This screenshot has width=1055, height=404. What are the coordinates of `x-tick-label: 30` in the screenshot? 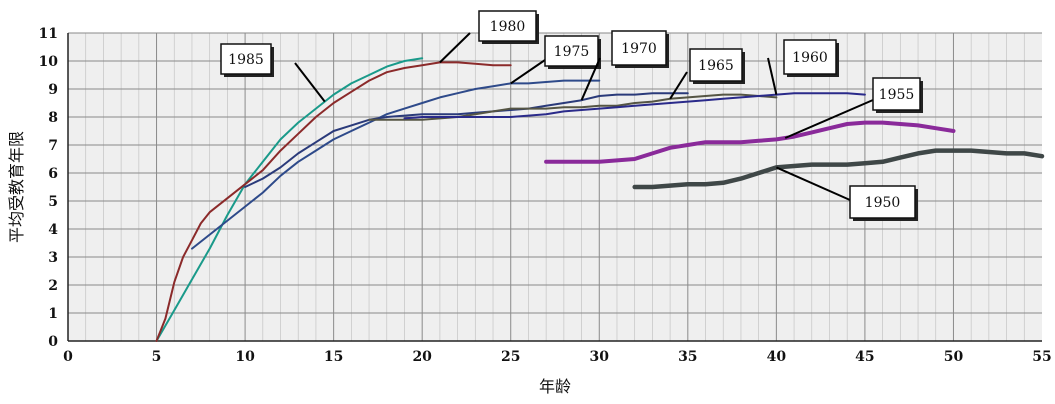 It's located at (600, 357).